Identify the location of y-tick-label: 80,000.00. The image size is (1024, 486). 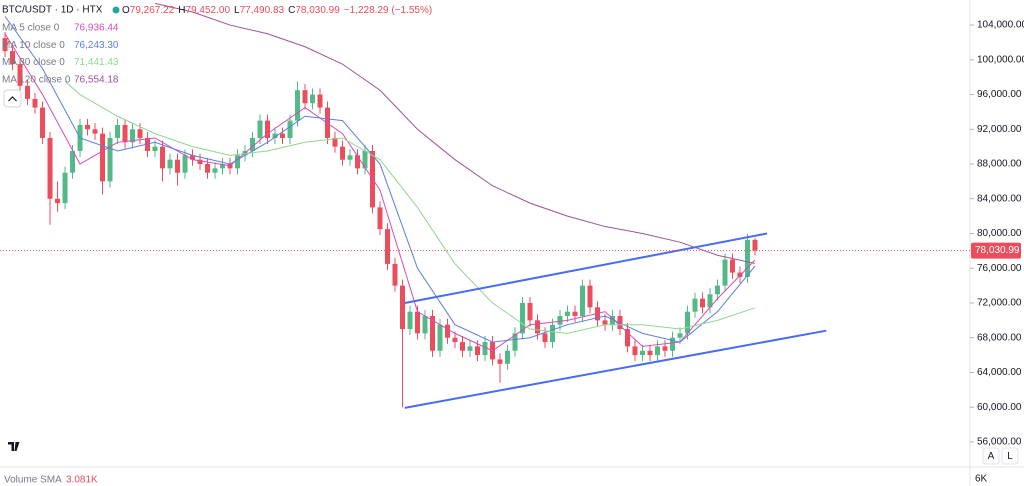
(999, 233).